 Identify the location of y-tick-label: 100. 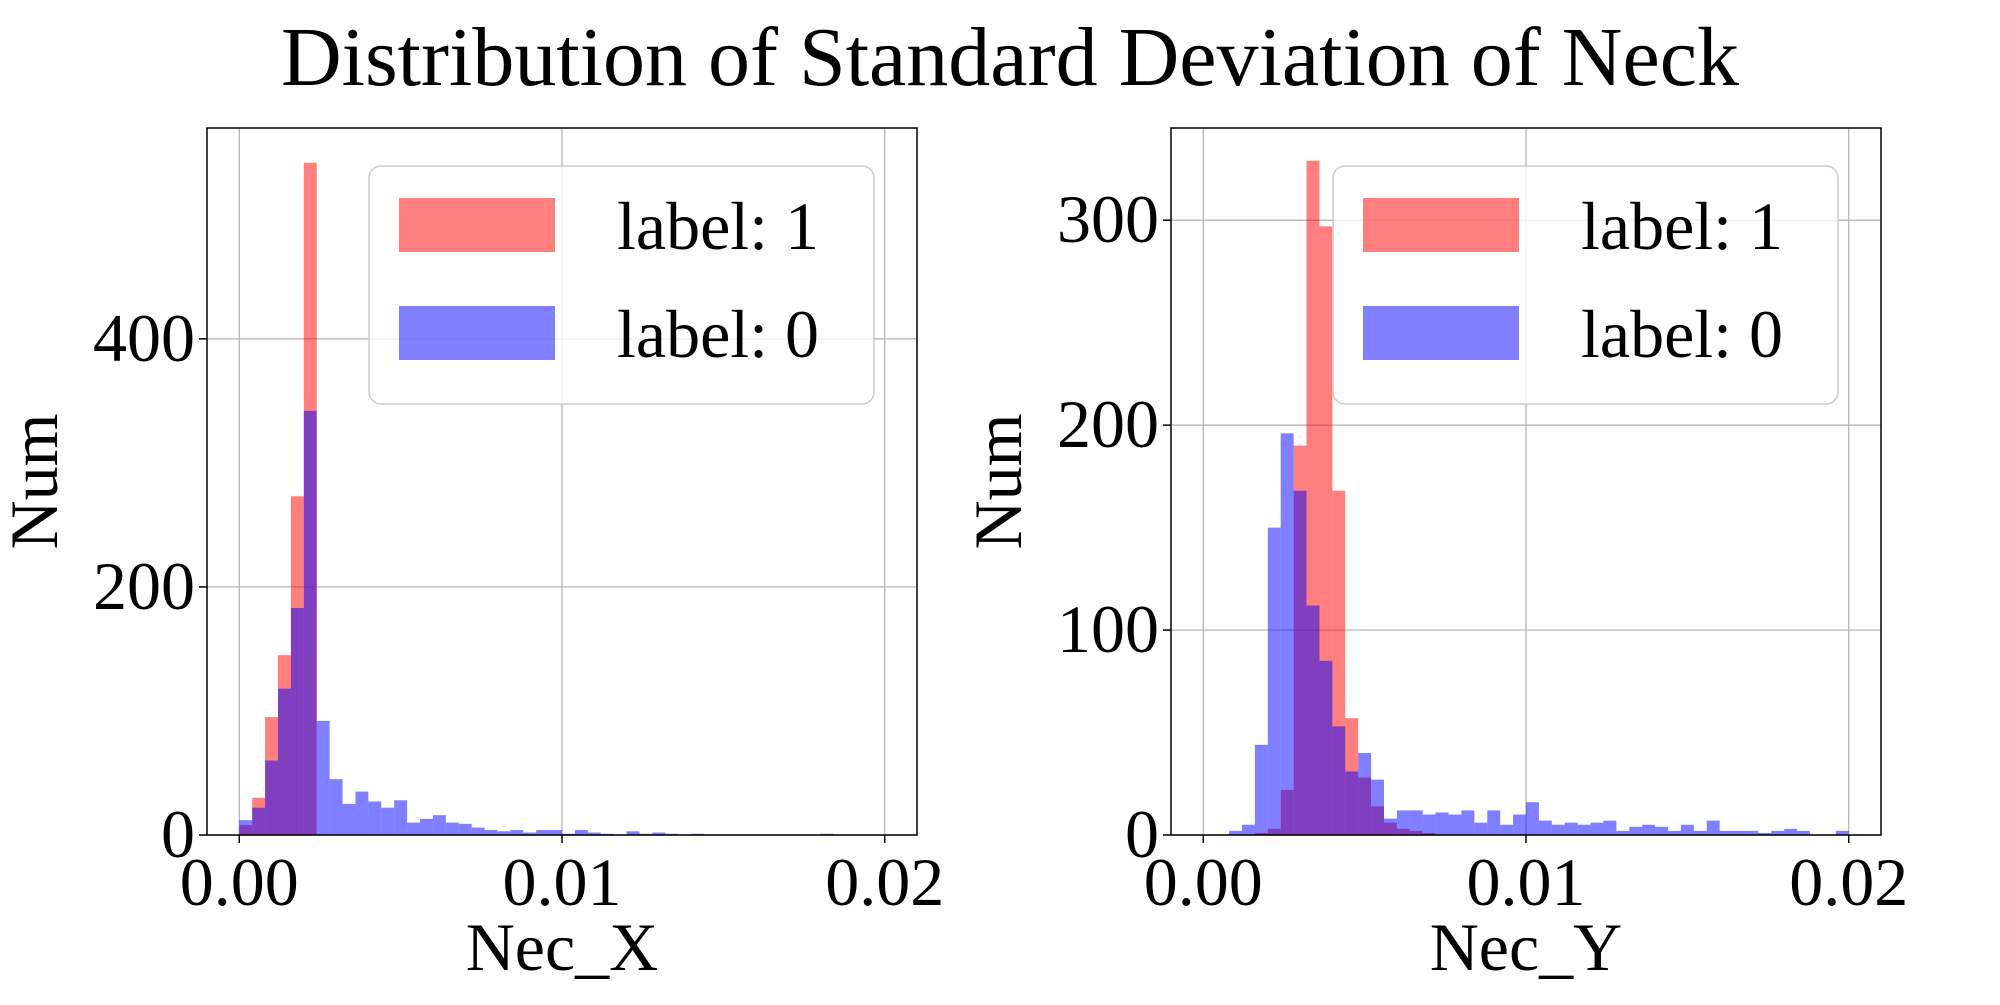
(1108, 629).